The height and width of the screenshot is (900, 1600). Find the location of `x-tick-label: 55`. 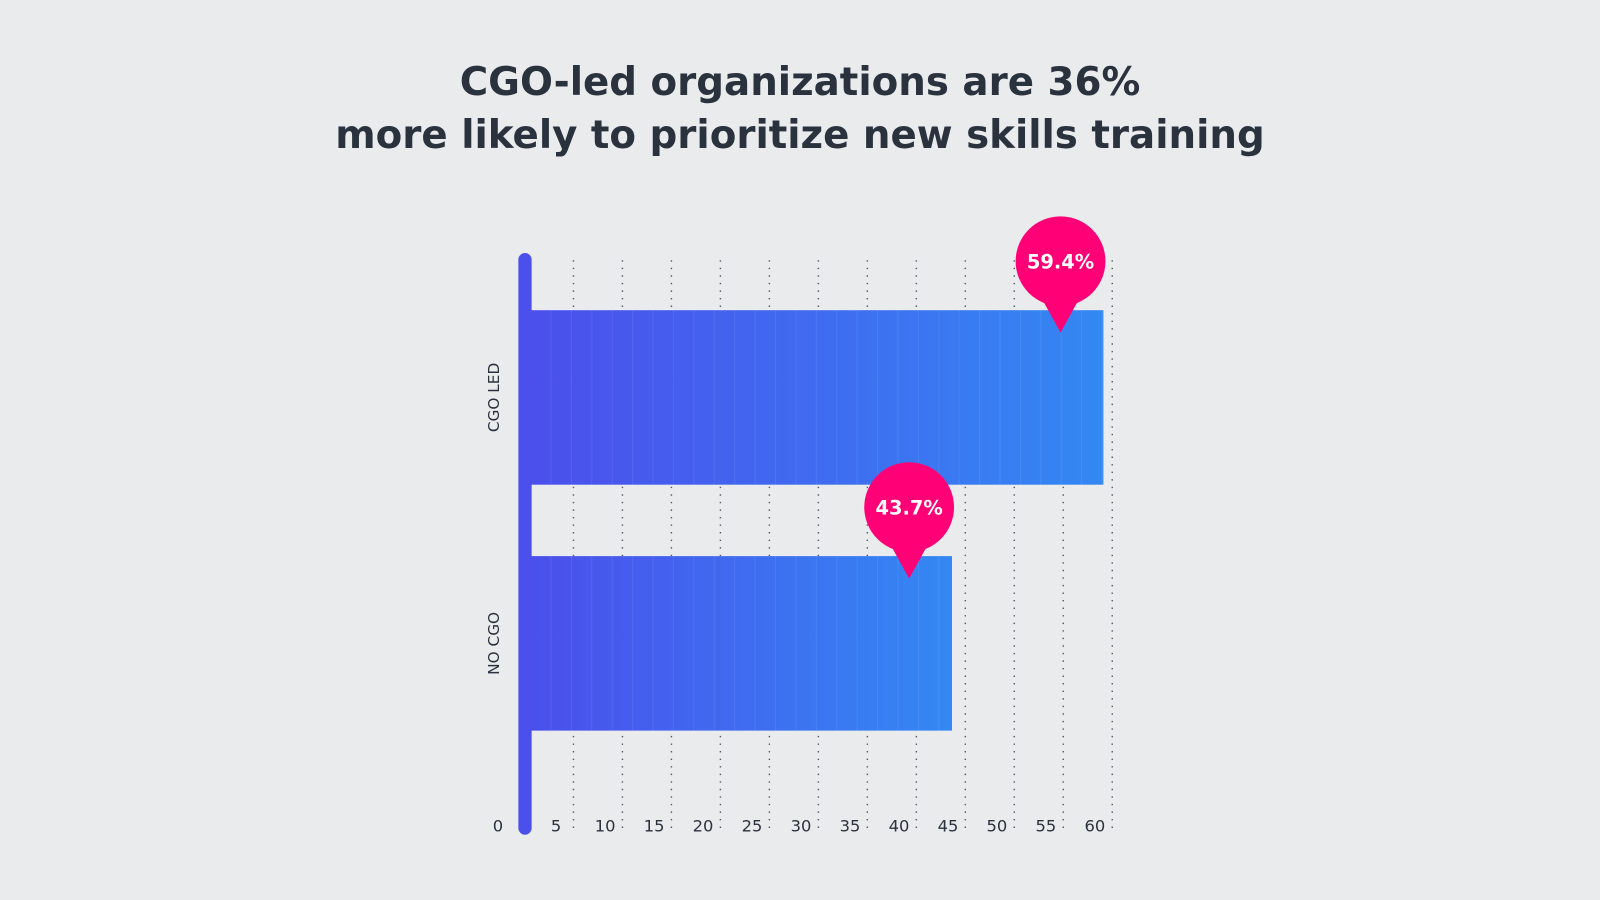

x-tick-label: 55 is located at coordinates (1046, 826).